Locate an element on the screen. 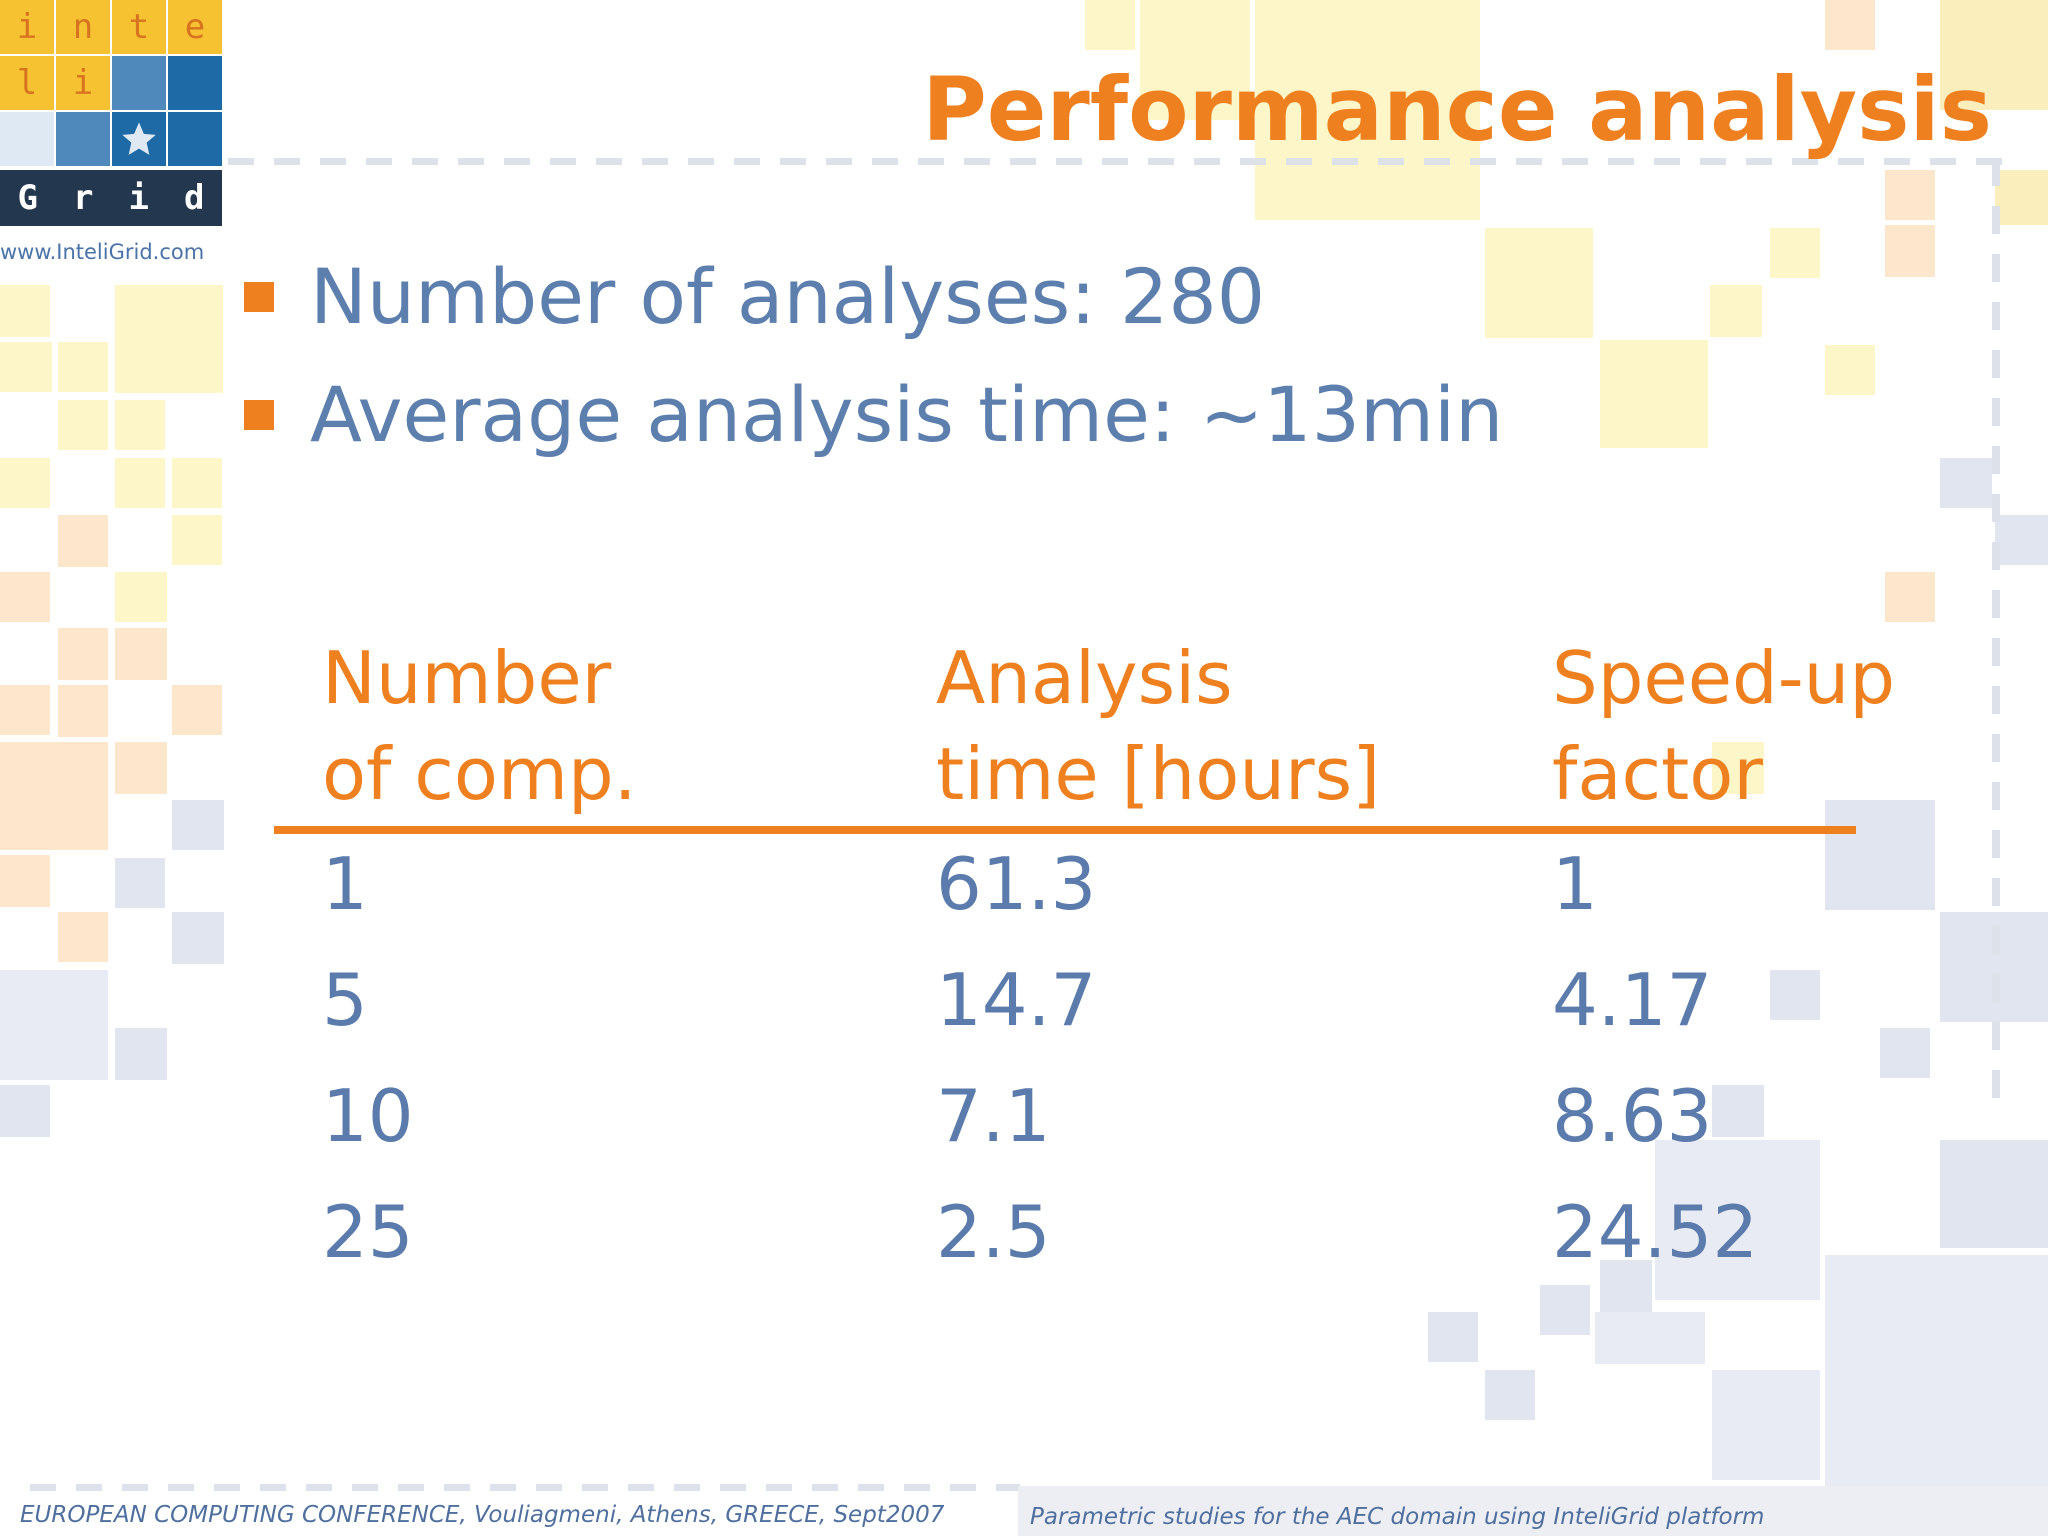 Image resolution: width=2048 pixels, height=1536 pixels. logo-grid-letter: G is located at coordinates (27, 198).